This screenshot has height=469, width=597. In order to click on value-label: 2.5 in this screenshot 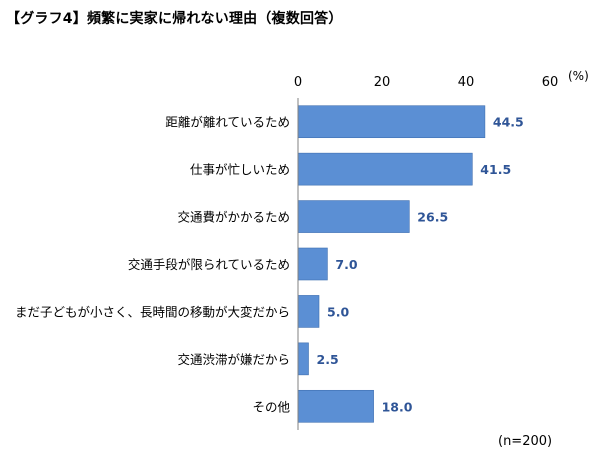, I will do `click(328, 359)`.